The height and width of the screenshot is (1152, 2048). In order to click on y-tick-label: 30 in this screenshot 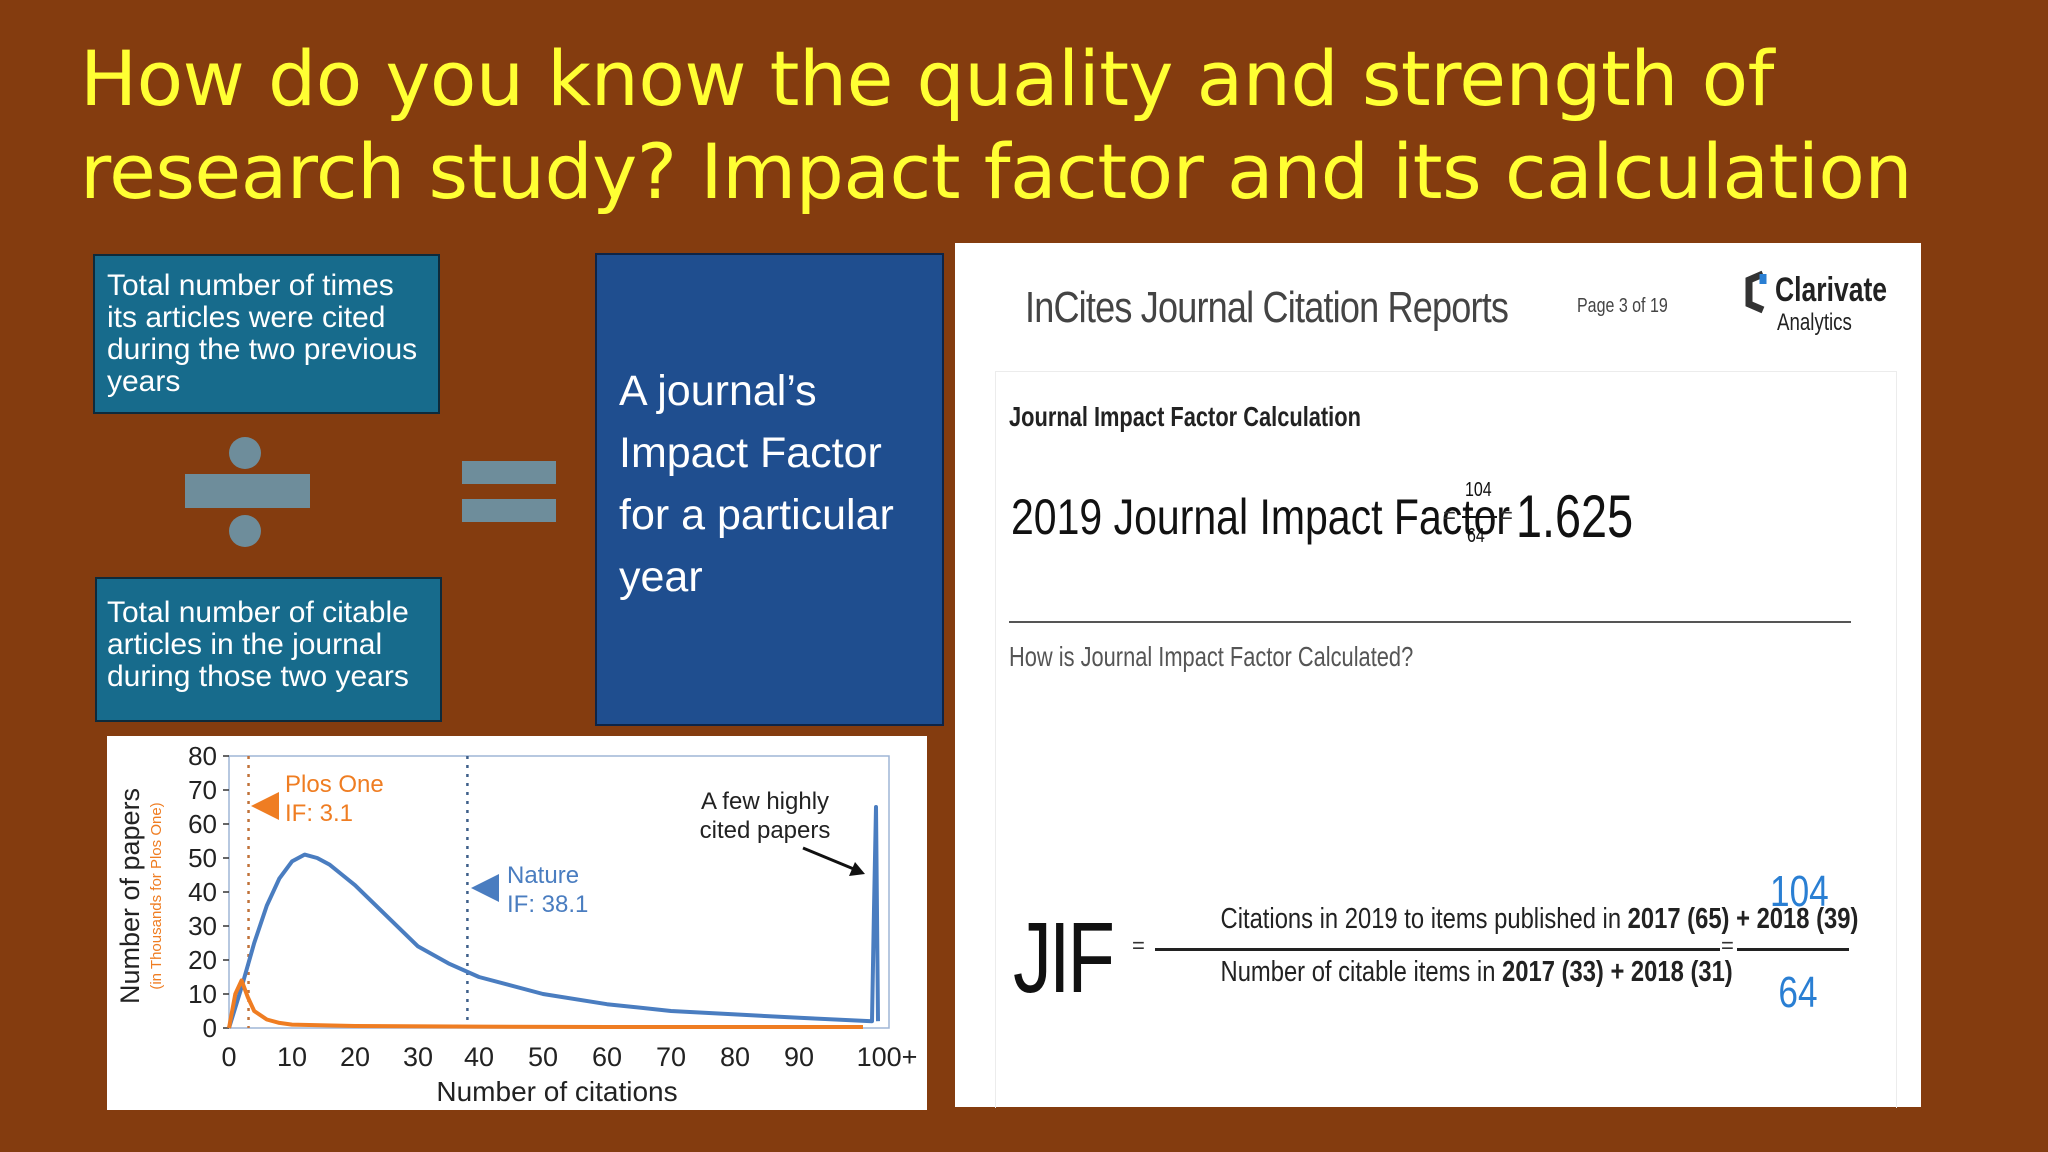, I will do `click(202, 926)`.